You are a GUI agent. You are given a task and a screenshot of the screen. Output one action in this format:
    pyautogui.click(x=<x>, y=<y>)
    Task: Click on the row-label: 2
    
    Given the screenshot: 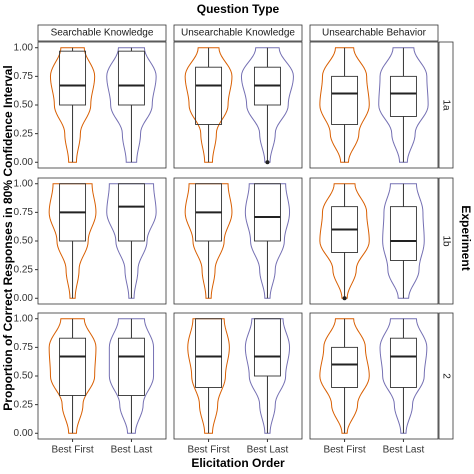 What is the action you would take?
    pyautogui.click(x=445, y=376)
    